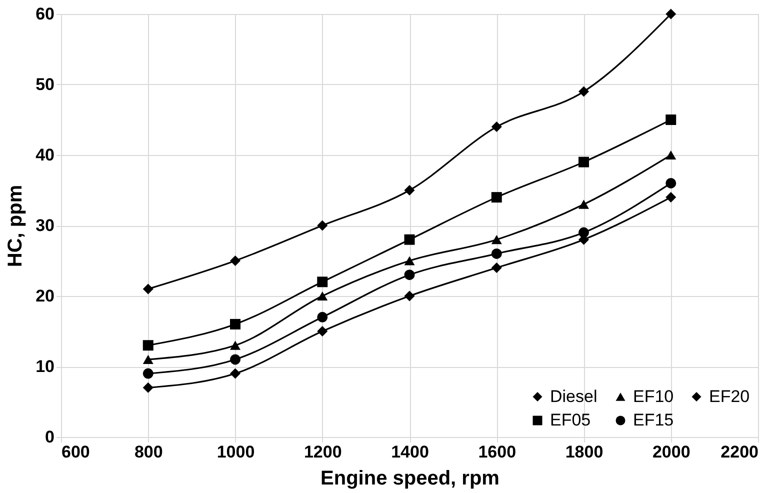  Describe the element at coordinates (653, 420) in the screenshot. I see `legend-label: EF15` at that location.